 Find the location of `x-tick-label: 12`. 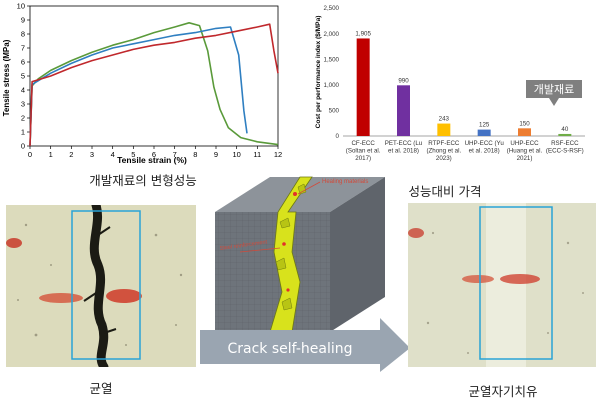

x-tick-label: 12 is located at coordinates (278, 154).